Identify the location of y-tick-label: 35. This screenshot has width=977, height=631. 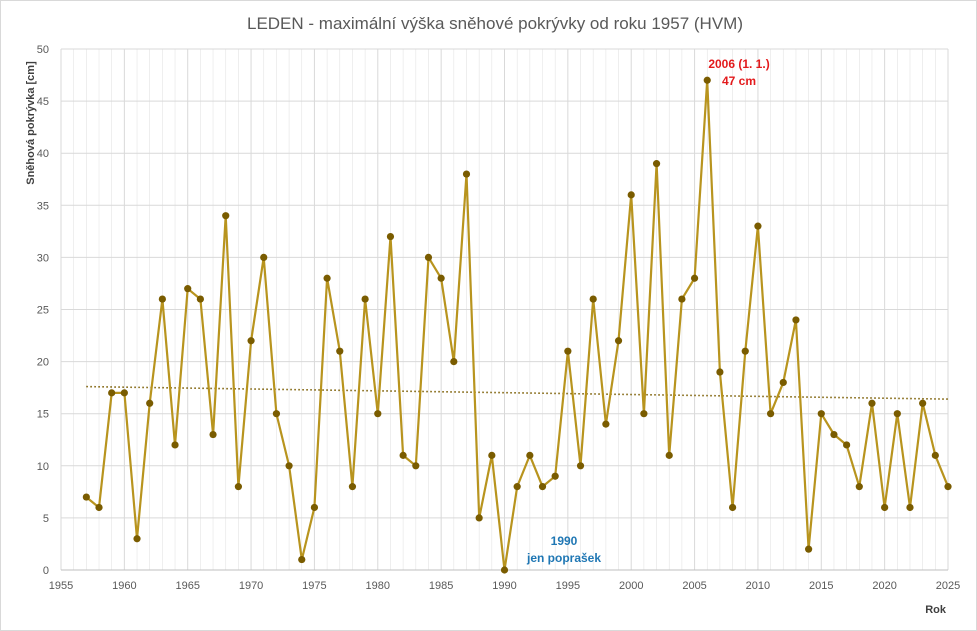
(43, 206).